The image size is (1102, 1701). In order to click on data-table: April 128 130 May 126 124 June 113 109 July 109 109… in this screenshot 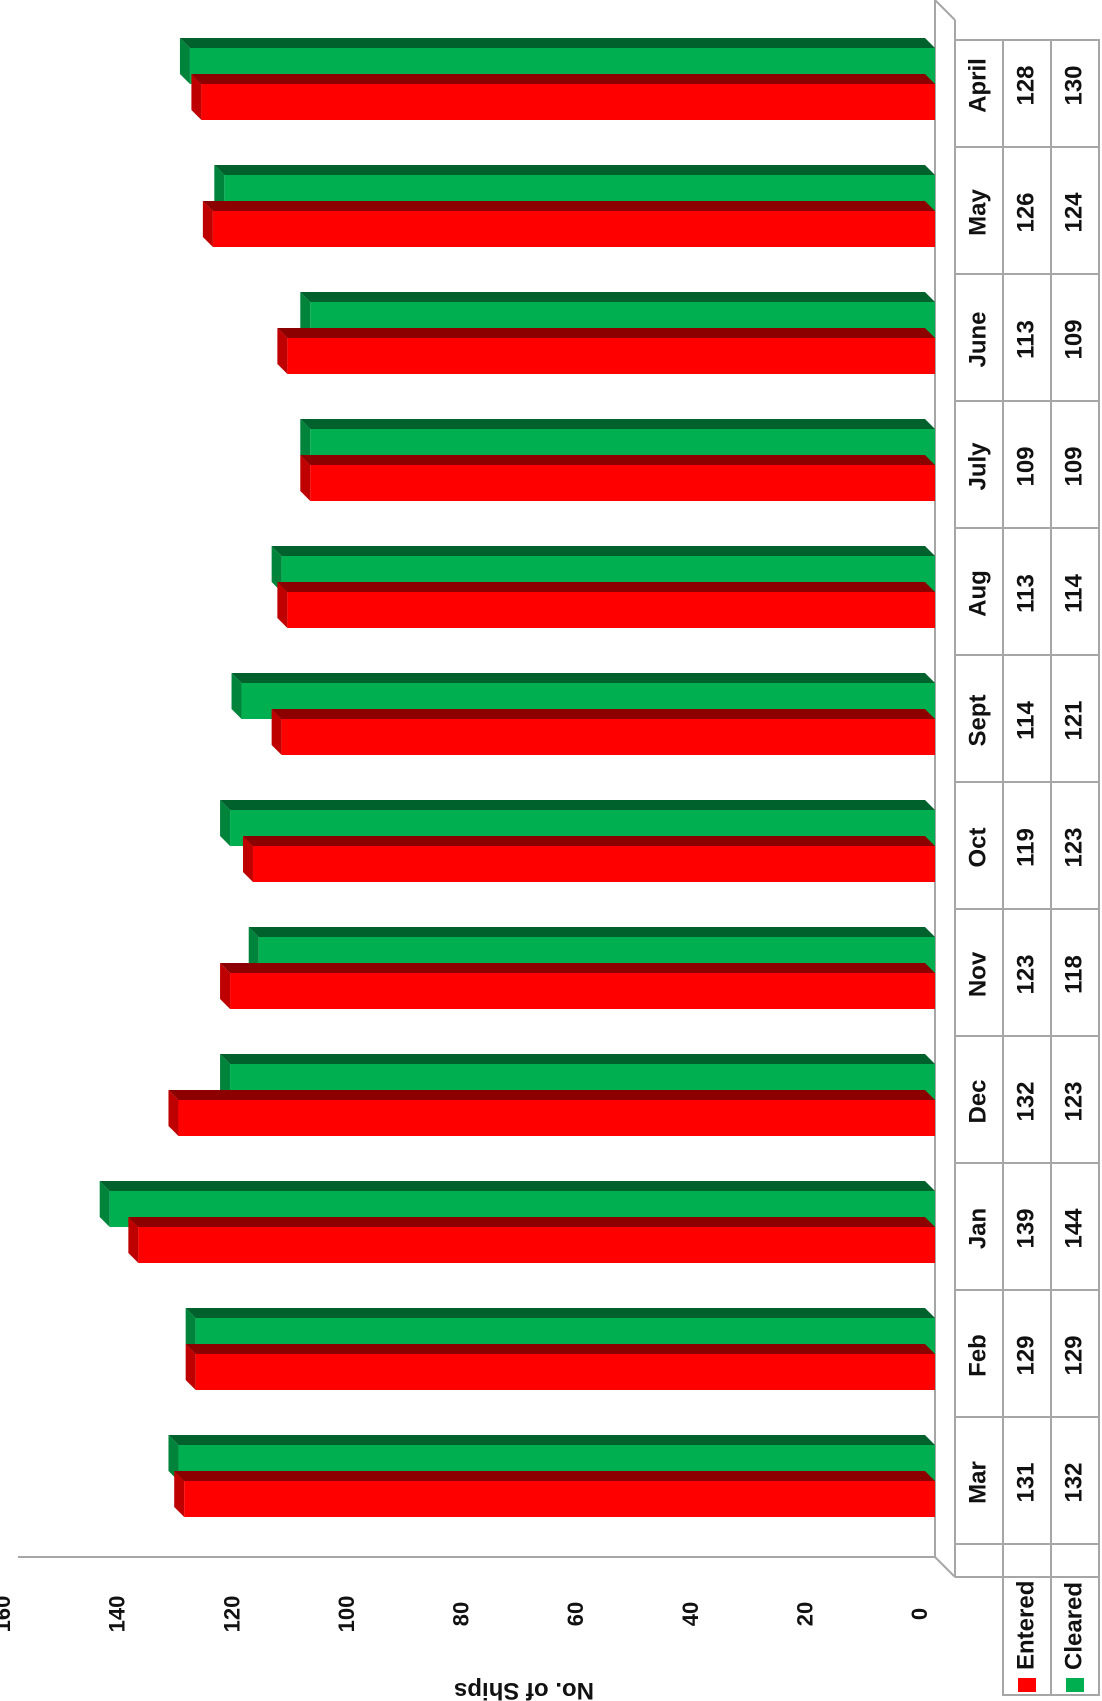, I will do `click(1027, 867)`.